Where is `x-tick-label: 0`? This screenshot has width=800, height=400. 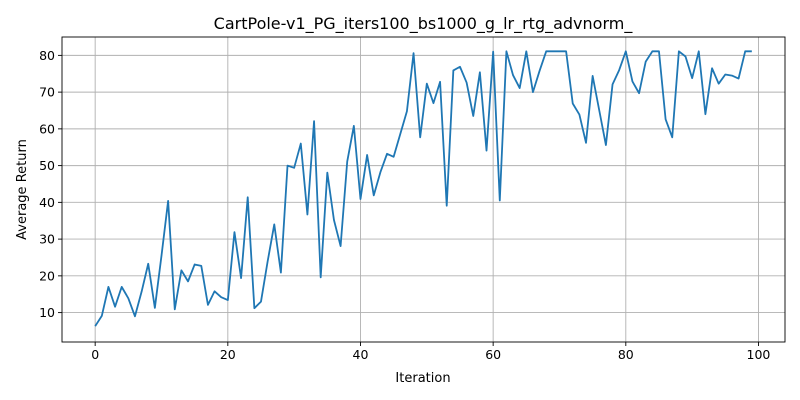
x-tick-label: 0 is located at coordinates (95, 354).